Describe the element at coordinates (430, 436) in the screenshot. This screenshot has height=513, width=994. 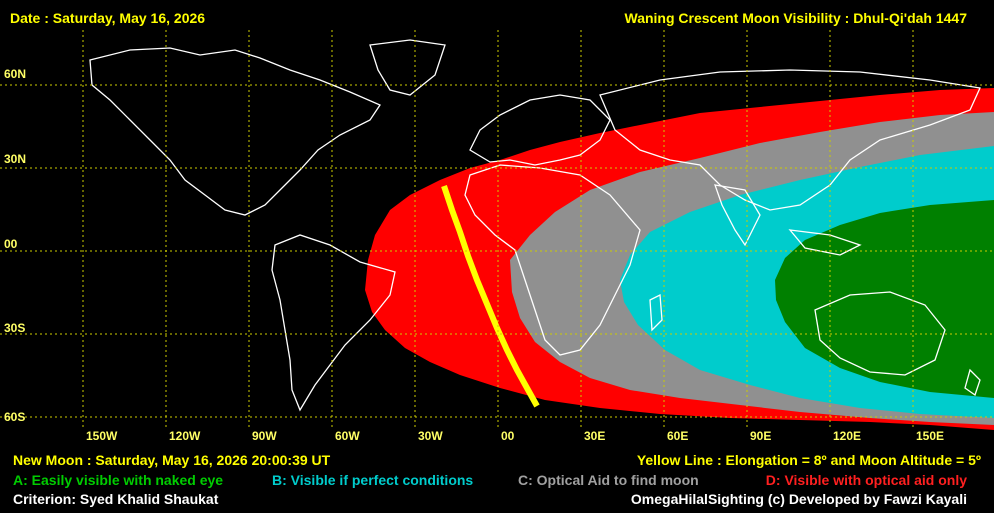
I see `lon-label-30w: 30W` at that location.